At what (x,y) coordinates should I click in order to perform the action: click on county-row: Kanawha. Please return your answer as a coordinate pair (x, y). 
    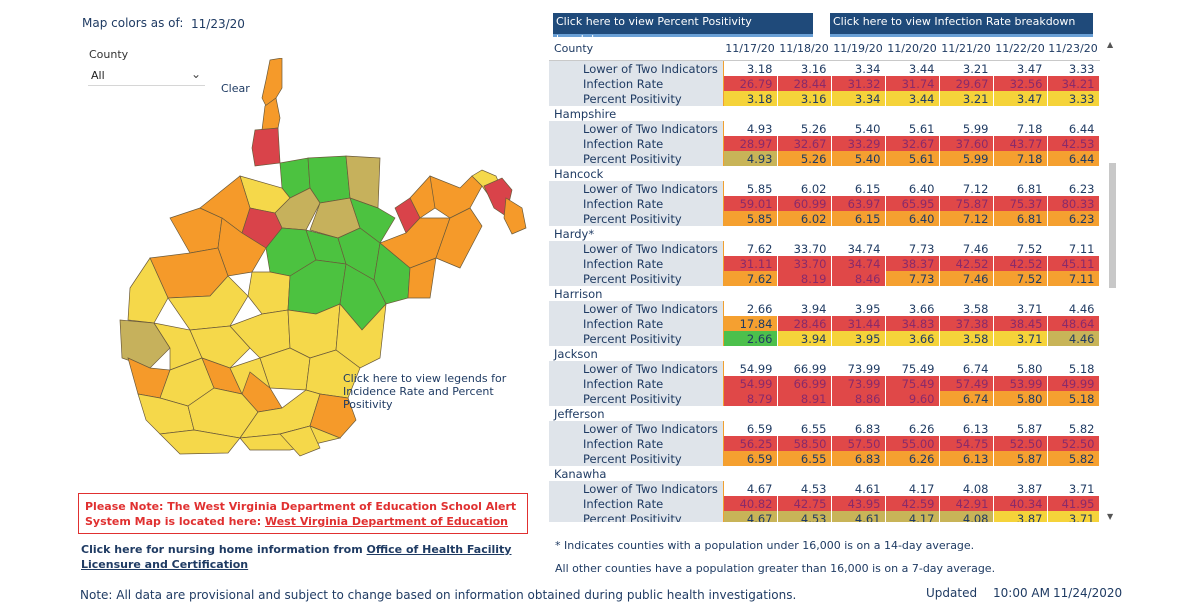
    Looking at the image, I should click on (824, 473).